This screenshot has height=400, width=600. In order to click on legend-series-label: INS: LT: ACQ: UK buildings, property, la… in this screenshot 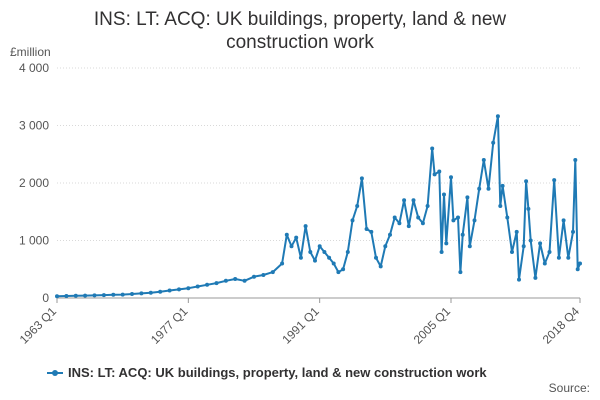, I will do `click(277, 372)`.